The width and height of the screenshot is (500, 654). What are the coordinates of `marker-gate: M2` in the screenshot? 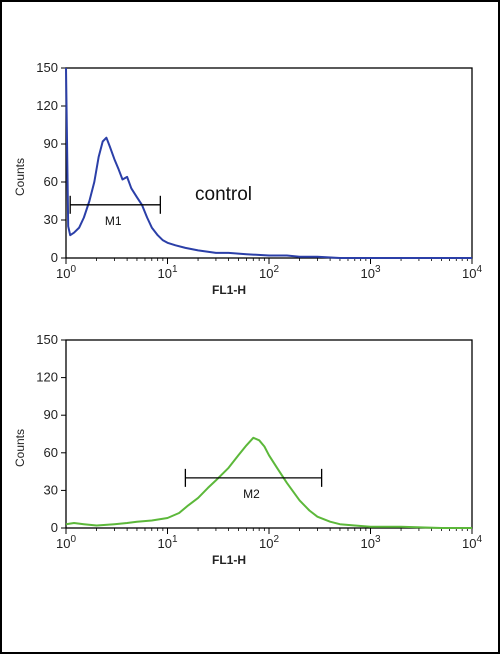 It's located at (253, 484).